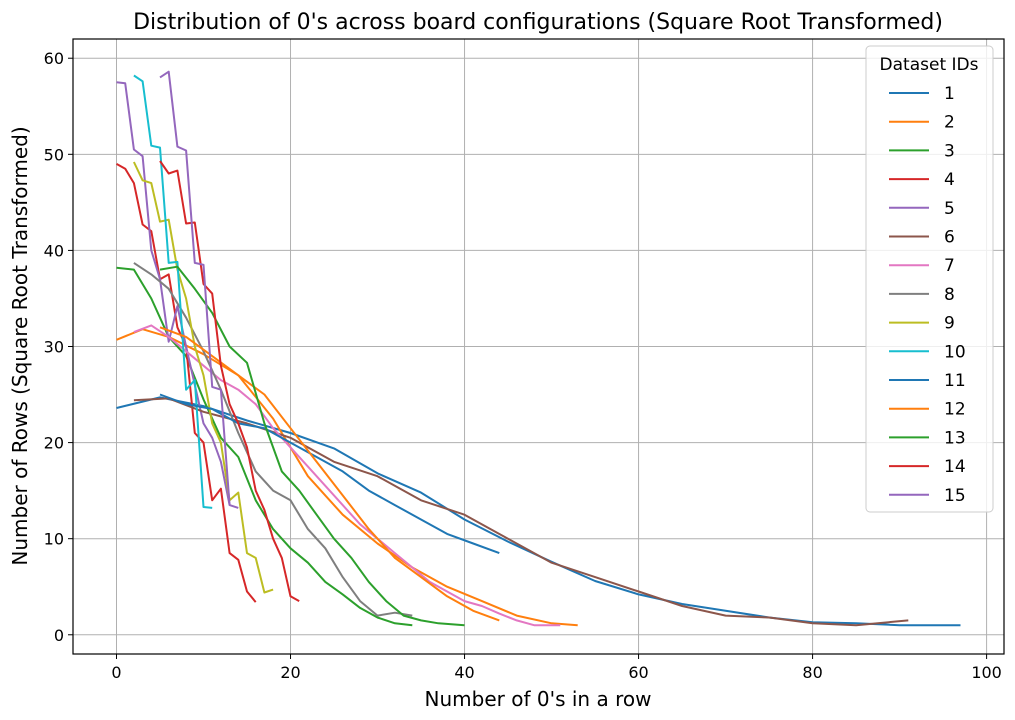  What do you see at coordinates (929, 279) in the screenshot?
I see `legend-box` at bounding box center [929, 279].